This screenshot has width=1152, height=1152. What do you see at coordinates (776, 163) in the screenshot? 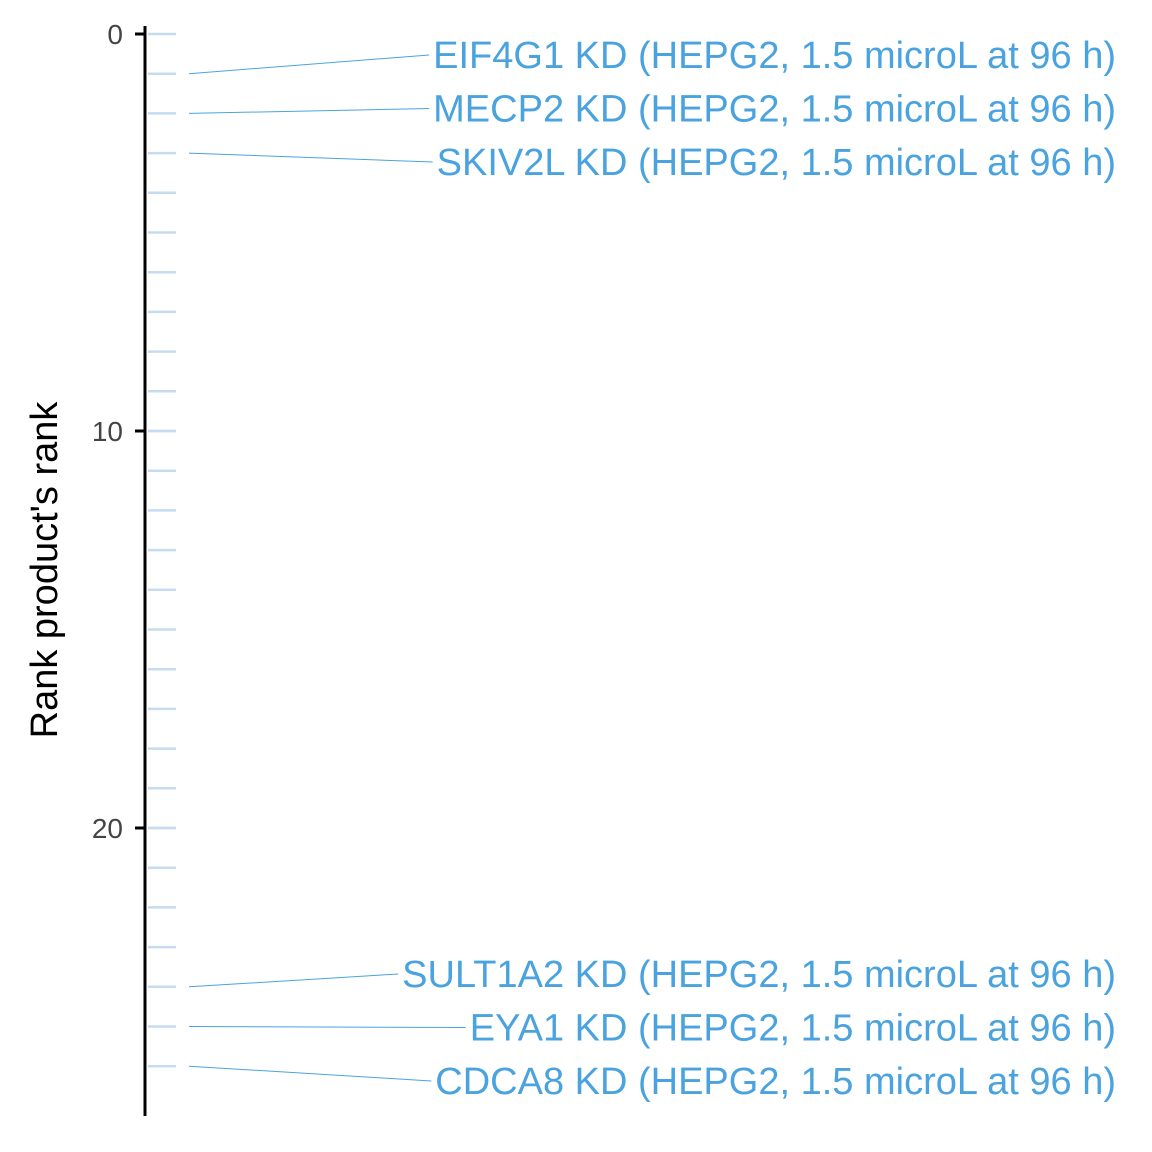
I see `point-label: SKIV2L KD (HEPG2, 1.5 microL at 96 h)` at bounding box center [776, 163].